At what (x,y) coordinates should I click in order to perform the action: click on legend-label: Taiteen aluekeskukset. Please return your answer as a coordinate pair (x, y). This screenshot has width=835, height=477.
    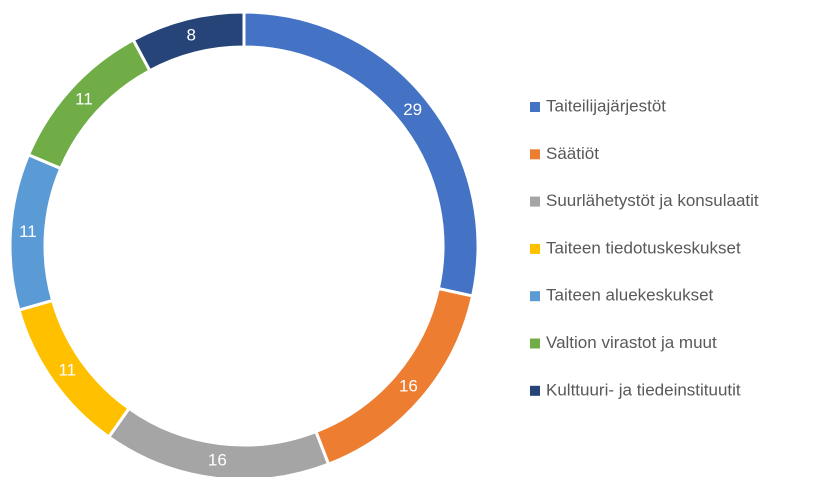
    Looking at the image, I should click on (630, 295).